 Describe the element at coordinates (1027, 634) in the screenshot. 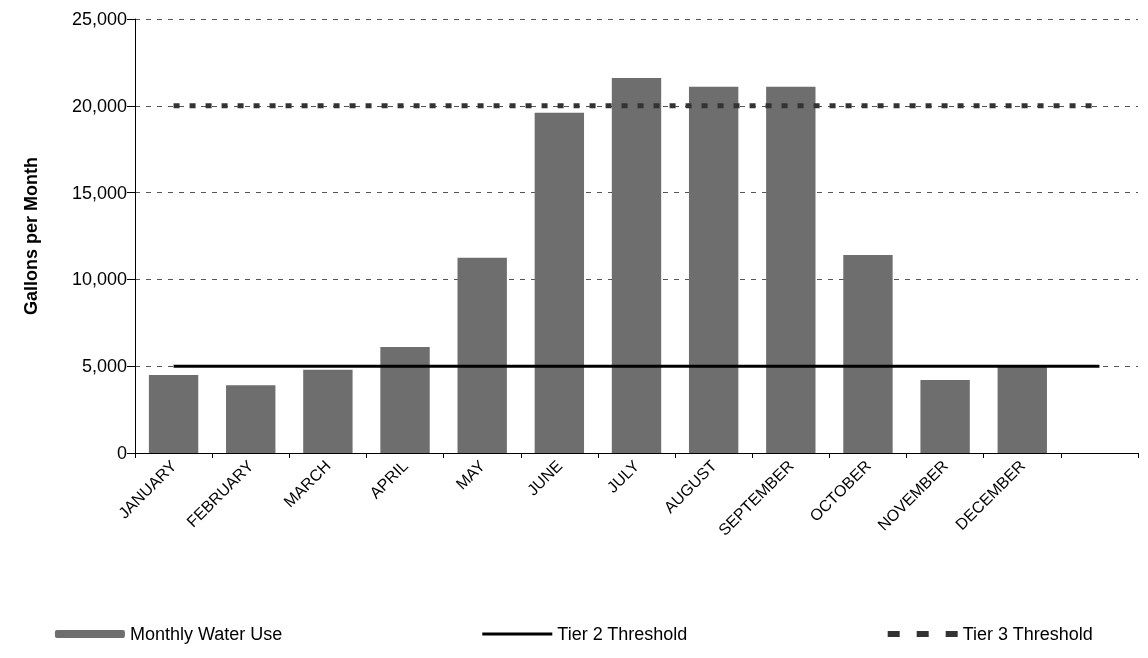

I see `legend-label: Tier 3 Threshold` at that location.